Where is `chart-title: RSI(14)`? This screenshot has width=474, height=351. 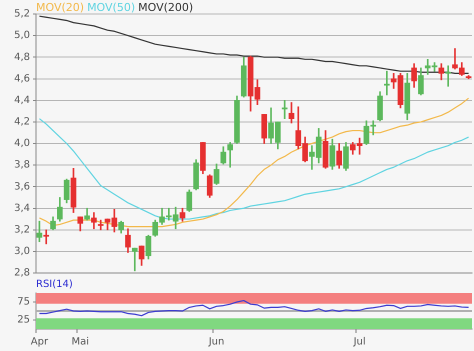 chart-title: RSI(14) is located at coordinates (54, 284).